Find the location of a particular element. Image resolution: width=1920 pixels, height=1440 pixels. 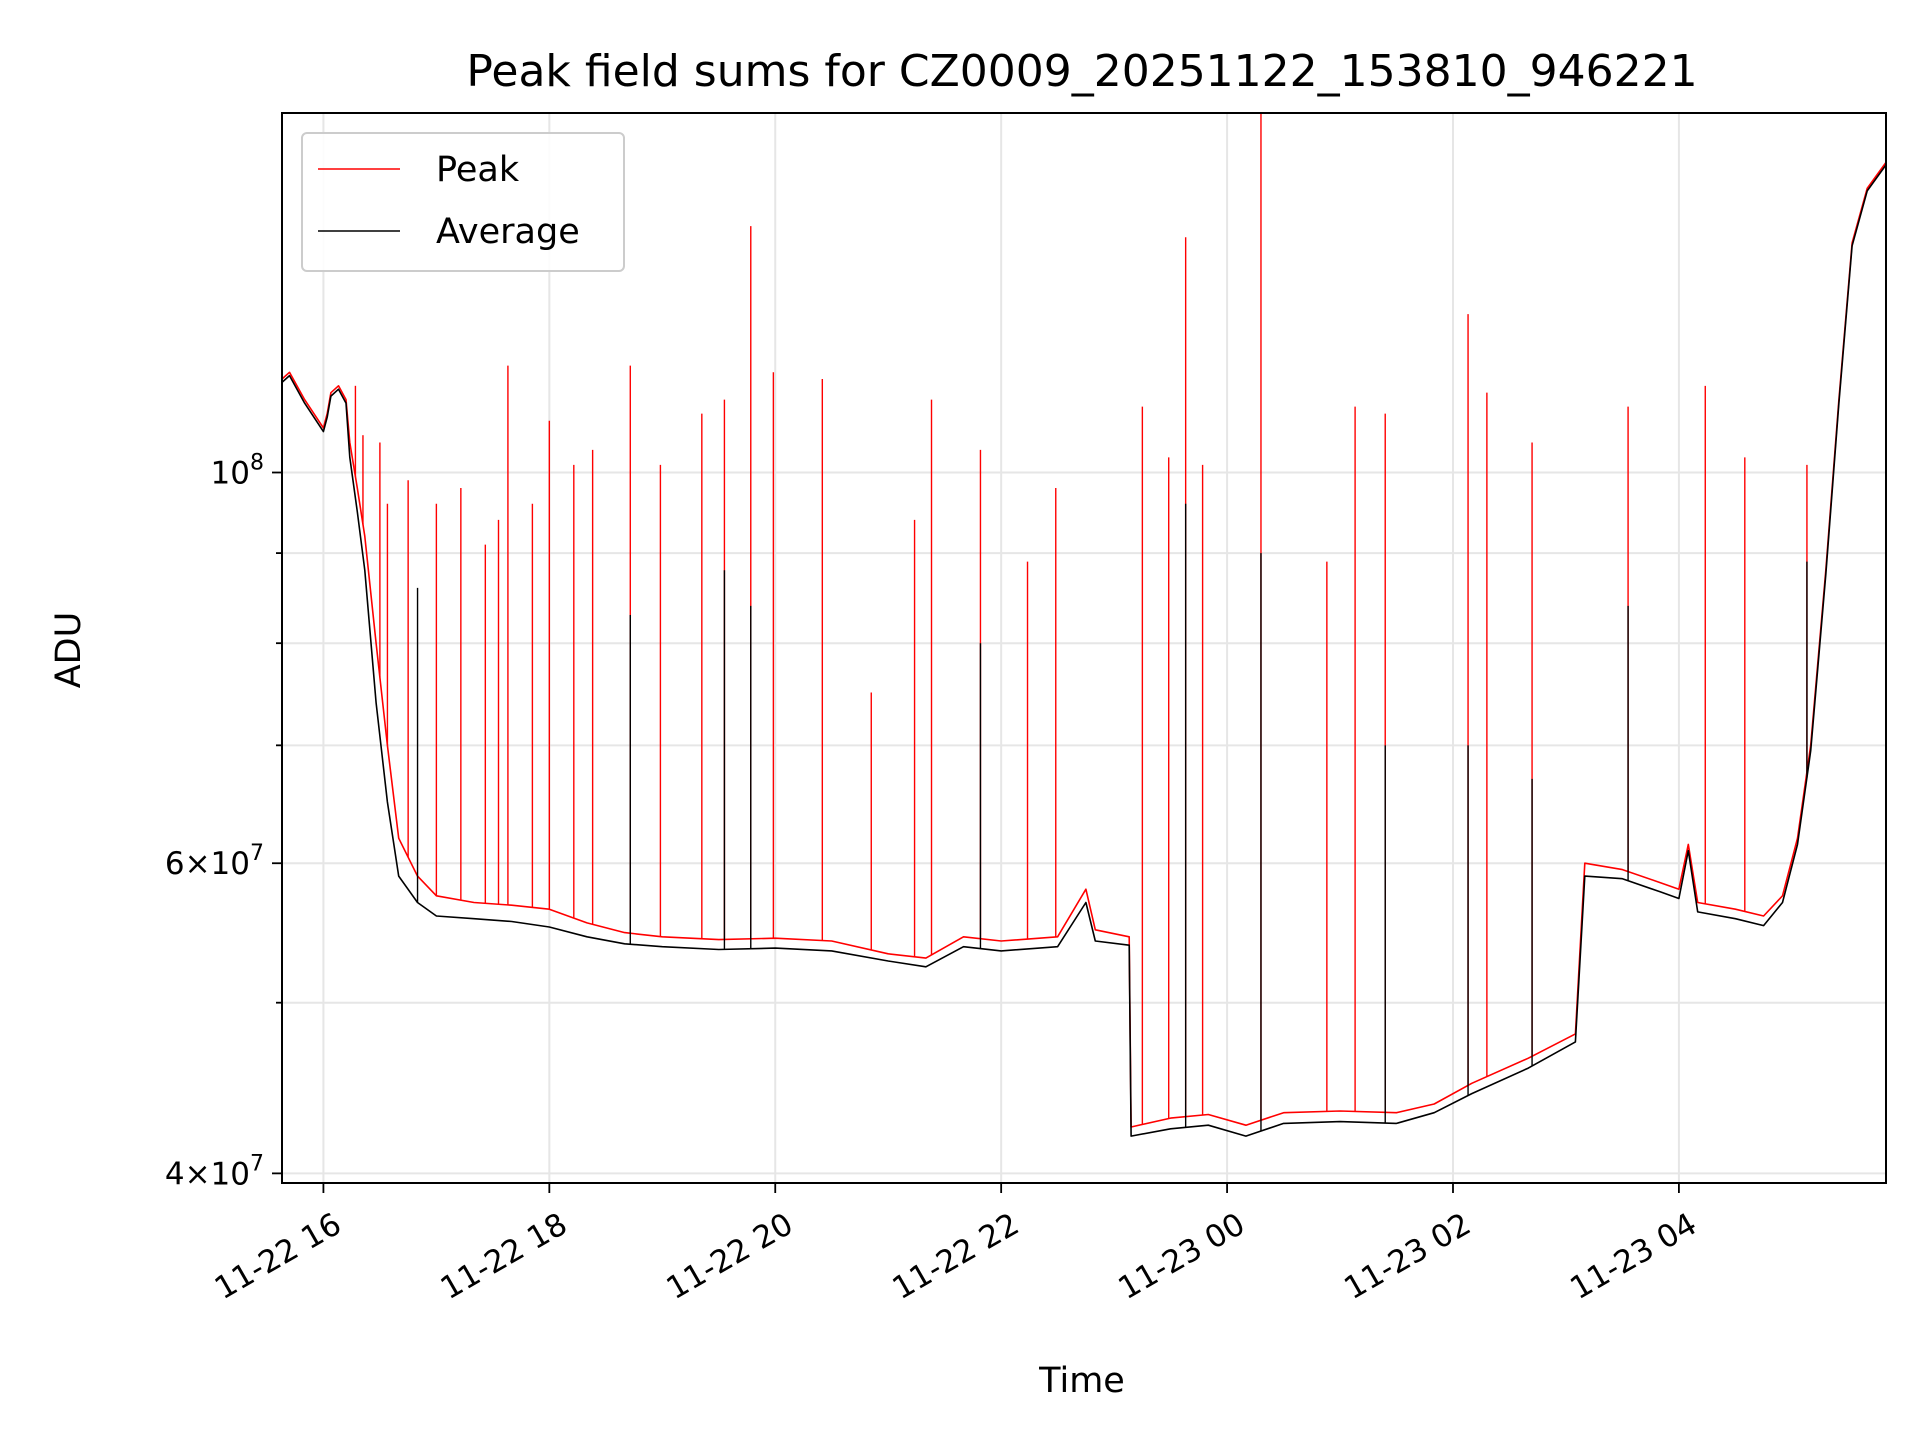

y-axis: 4×107 6×107 108 is located at coordinates (223, 821).